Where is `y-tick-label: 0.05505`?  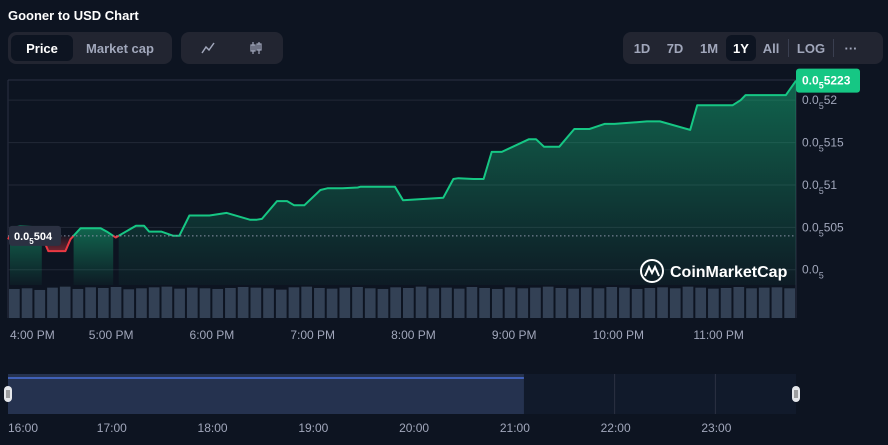 y-tick-label: 0.05505 is located at coordinates (823, 229).